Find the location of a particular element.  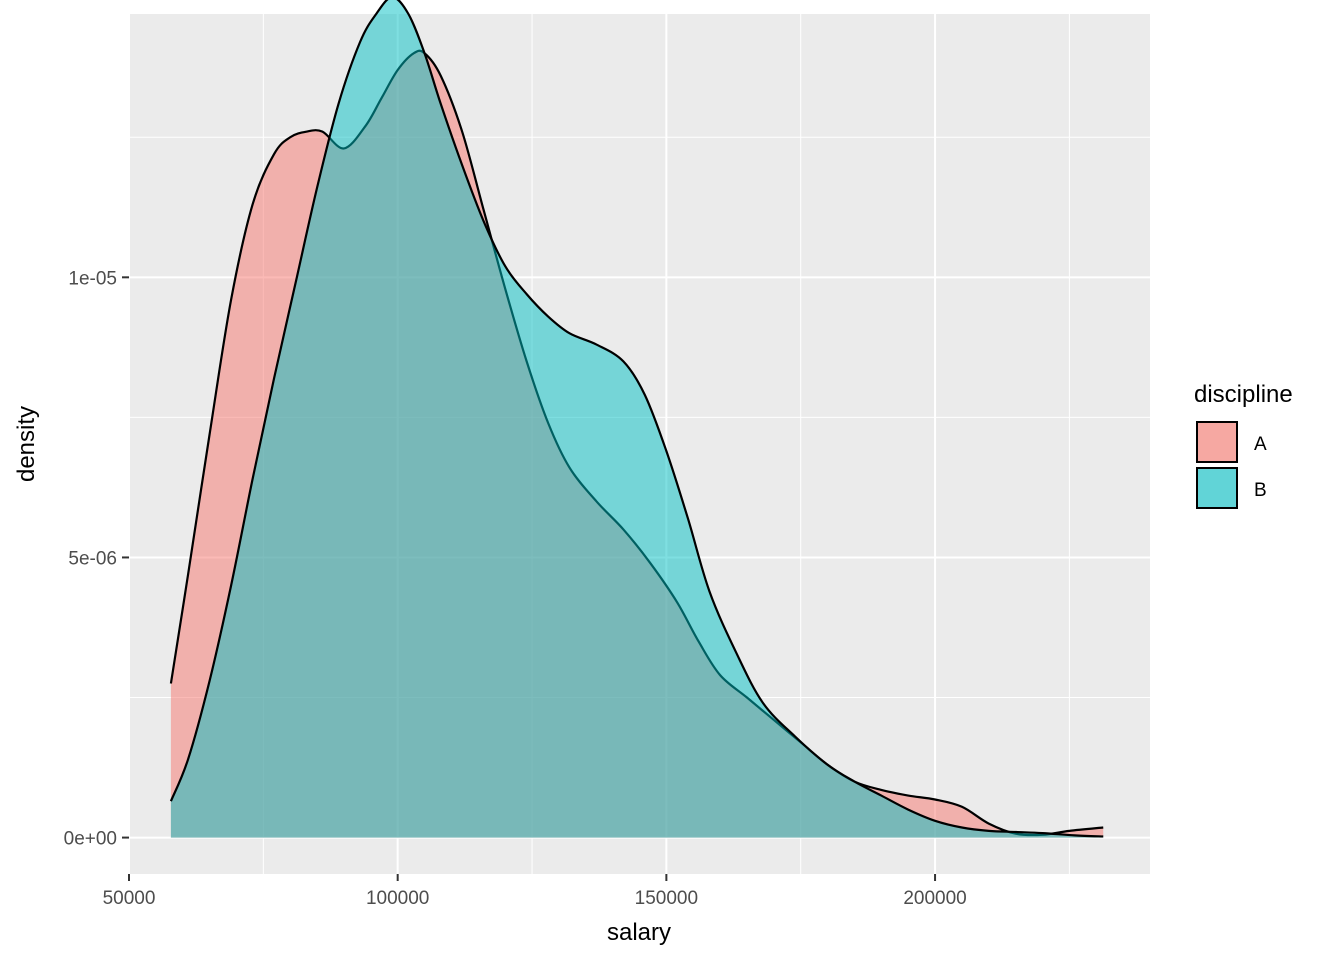

legend-label-B: B is located at coordinates (1260, 490).